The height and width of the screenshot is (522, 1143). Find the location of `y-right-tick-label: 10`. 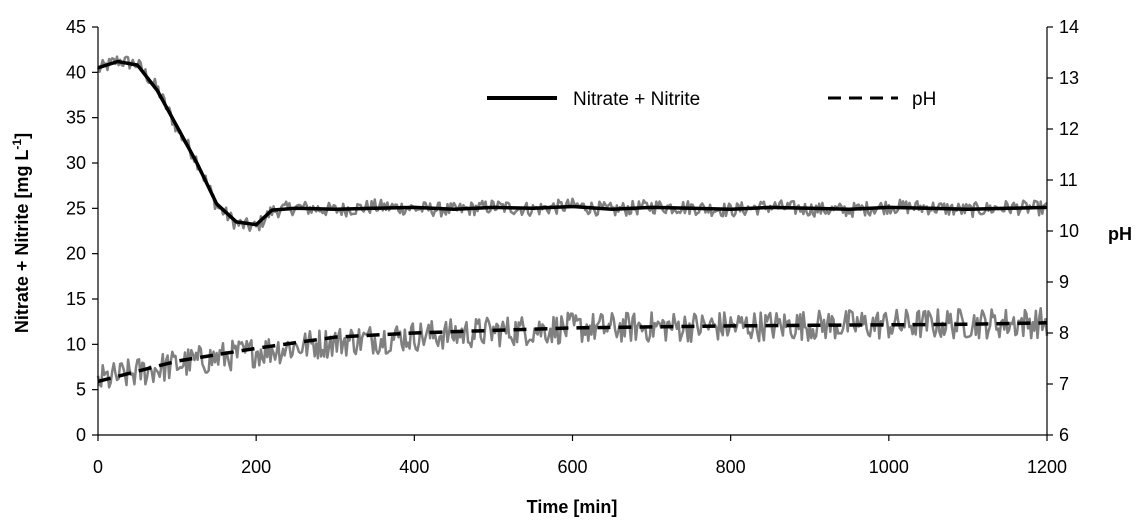

y-right-tick-label: 10 is located at coordinates (1069, 231).